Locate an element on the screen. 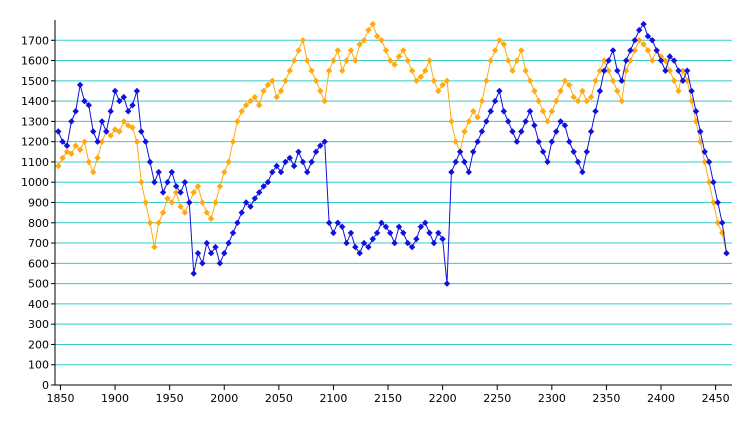 This screenshot has width=742, height=427. x-tick-label: 1950 is located at coordinates (170, 398).